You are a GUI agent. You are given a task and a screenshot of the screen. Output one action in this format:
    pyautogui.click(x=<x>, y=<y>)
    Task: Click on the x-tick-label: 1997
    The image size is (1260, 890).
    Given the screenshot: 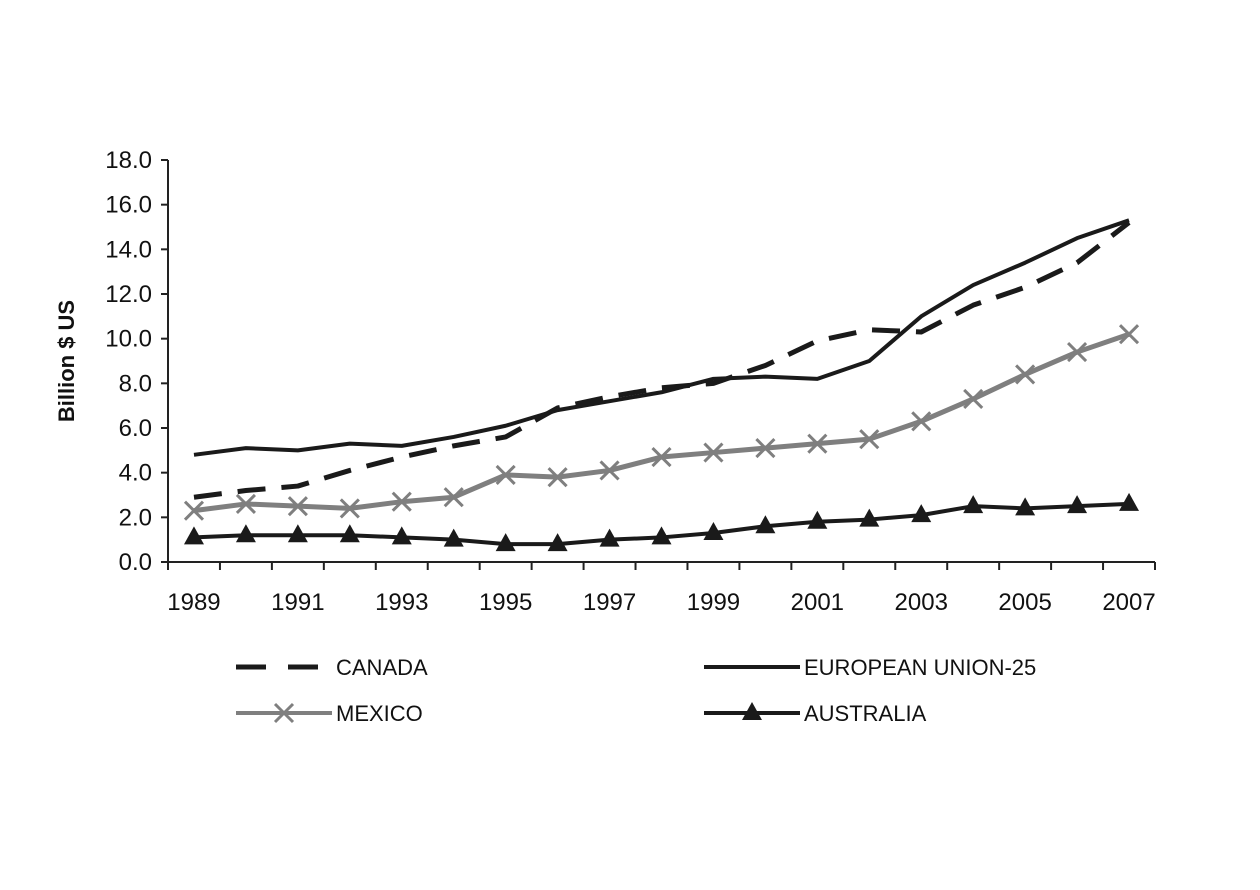 What is the action you would take?
    pyautogui.click(x=609, y=602)
    